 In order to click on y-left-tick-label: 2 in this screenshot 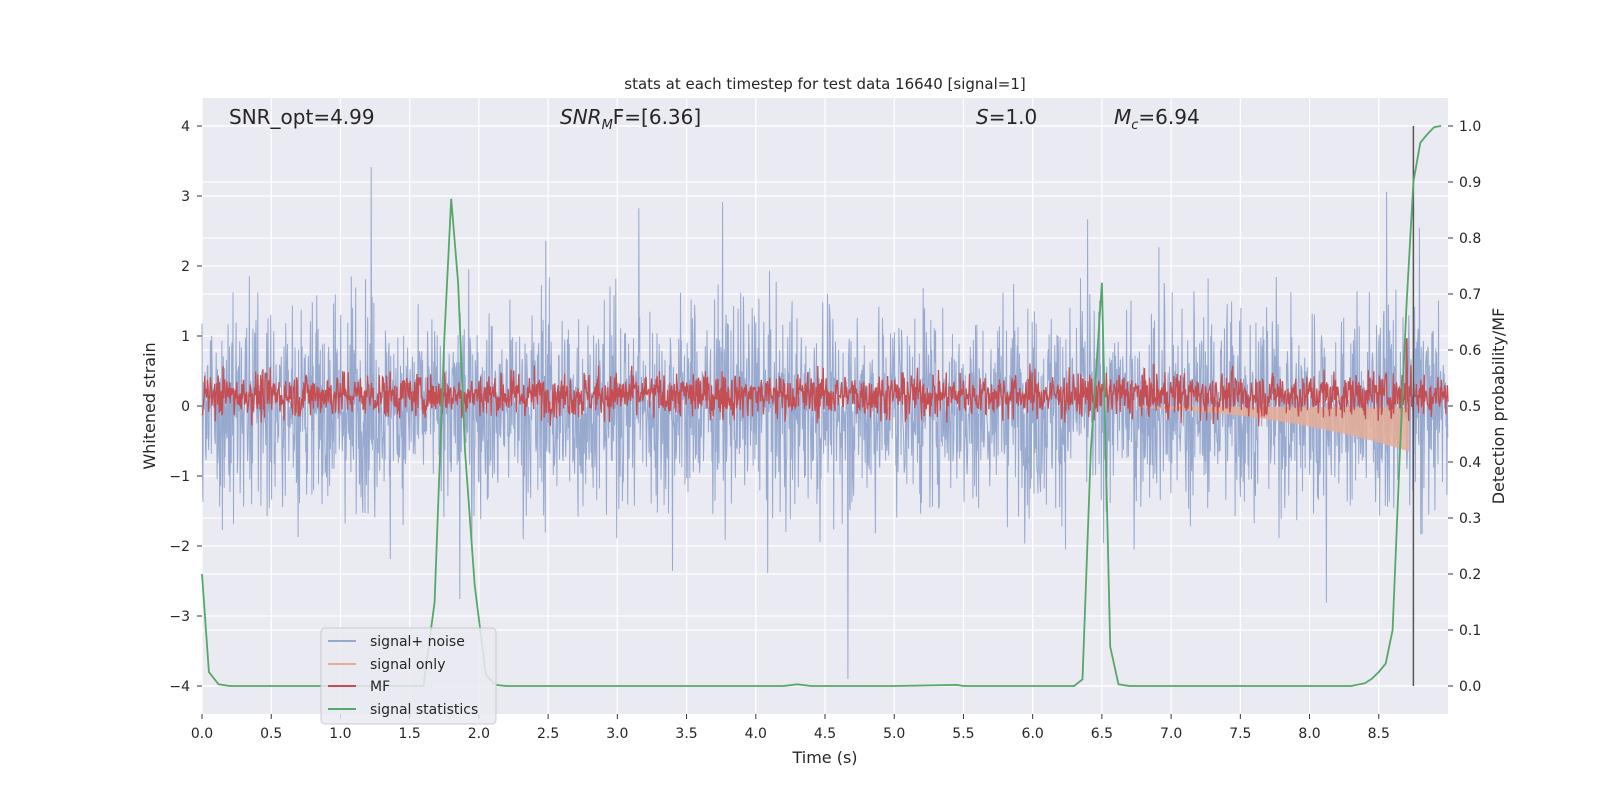, I will do `click(185, 267)`.